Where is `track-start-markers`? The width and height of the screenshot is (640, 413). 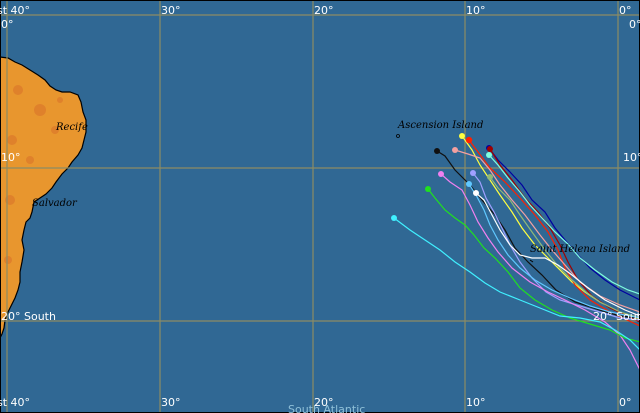 track-start-markers is located at coordinates (442, 177).